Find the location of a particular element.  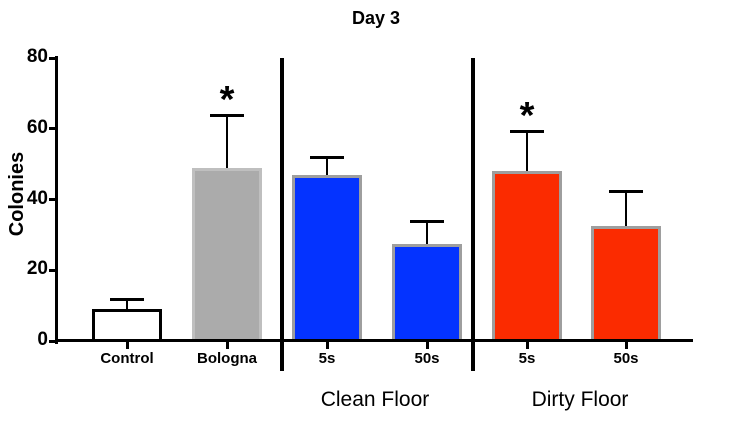

y-tick-label: 80 is located at coordinates (37, 56).